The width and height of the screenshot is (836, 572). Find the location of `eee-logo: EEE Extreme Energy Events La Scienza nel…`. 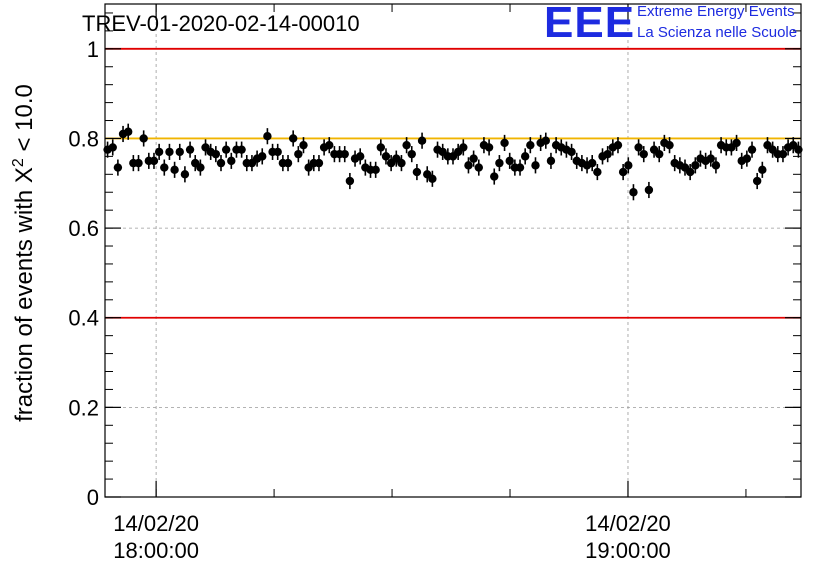

eee-logo: EEE Extreme Energy Events La Scienza nel… is located at coordinates (687, 24).